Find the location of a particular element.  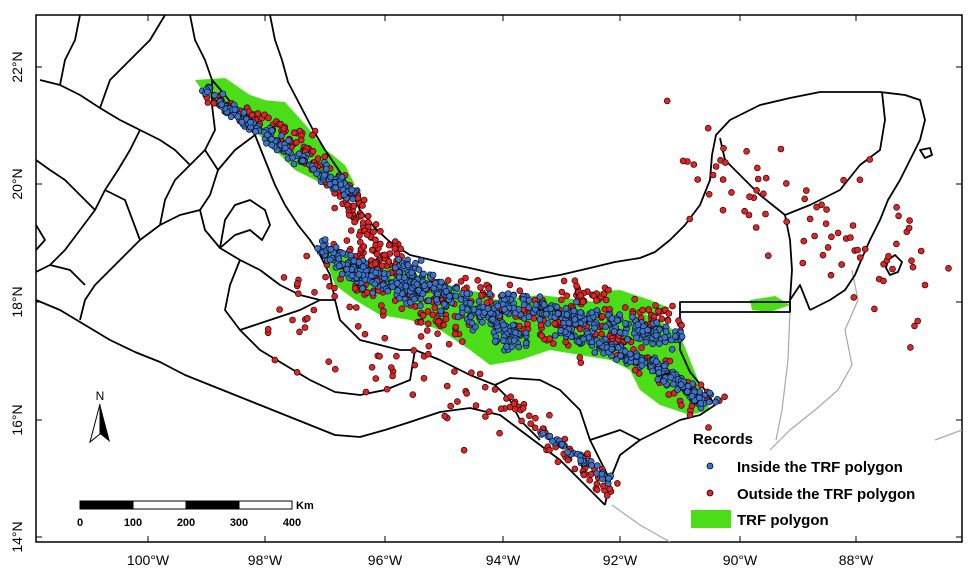

scale-unit: Km is located at coordinates (305, 506).